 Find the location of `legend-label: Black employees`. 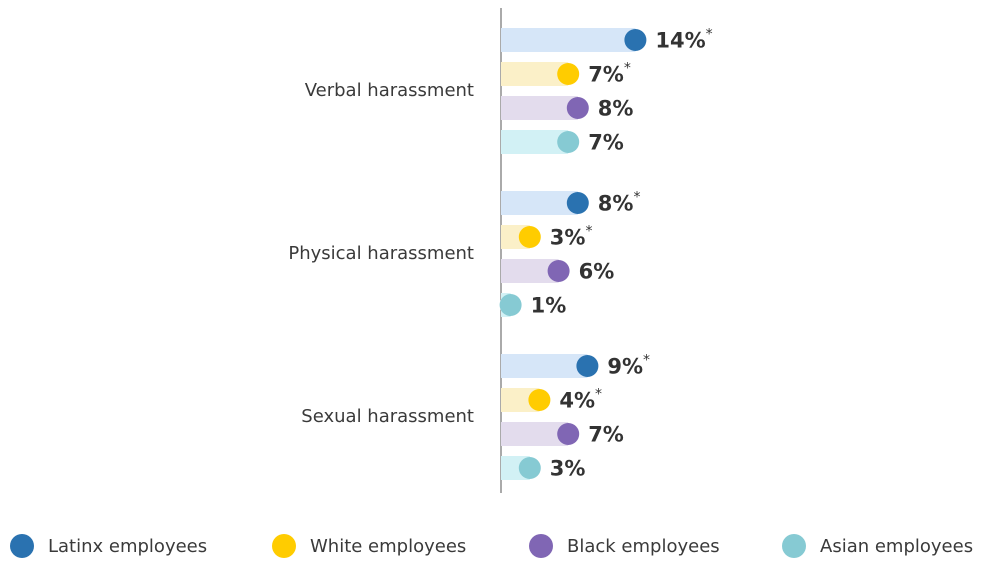

legend-label: Black employees is located at coordinates (643, 546).